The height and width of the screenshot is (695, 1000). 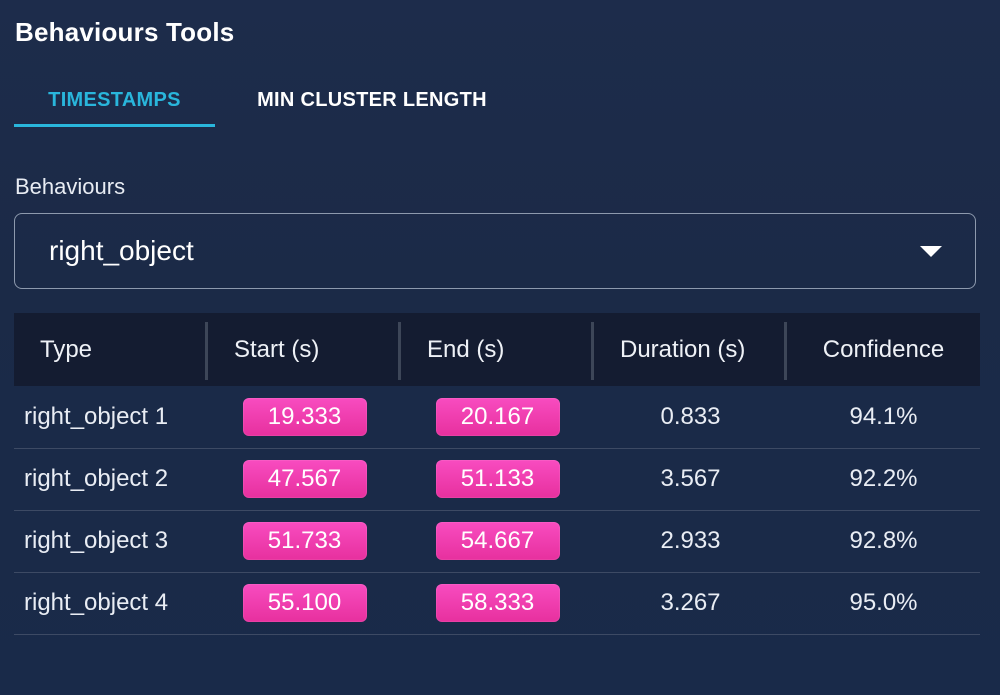 I want to click on cell-type: right_object 2, so click(x=96, y=478).